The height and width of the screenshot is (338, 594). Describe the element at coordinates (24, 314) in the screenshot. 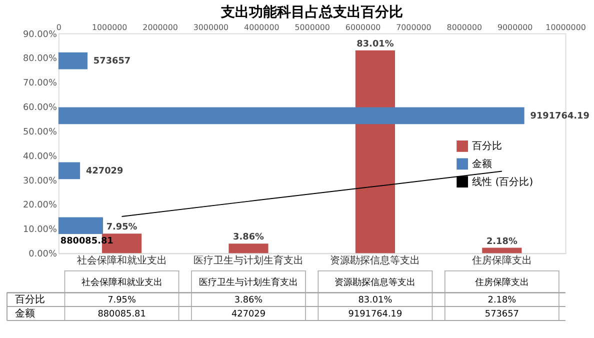

I see `text: 金额` at that location.